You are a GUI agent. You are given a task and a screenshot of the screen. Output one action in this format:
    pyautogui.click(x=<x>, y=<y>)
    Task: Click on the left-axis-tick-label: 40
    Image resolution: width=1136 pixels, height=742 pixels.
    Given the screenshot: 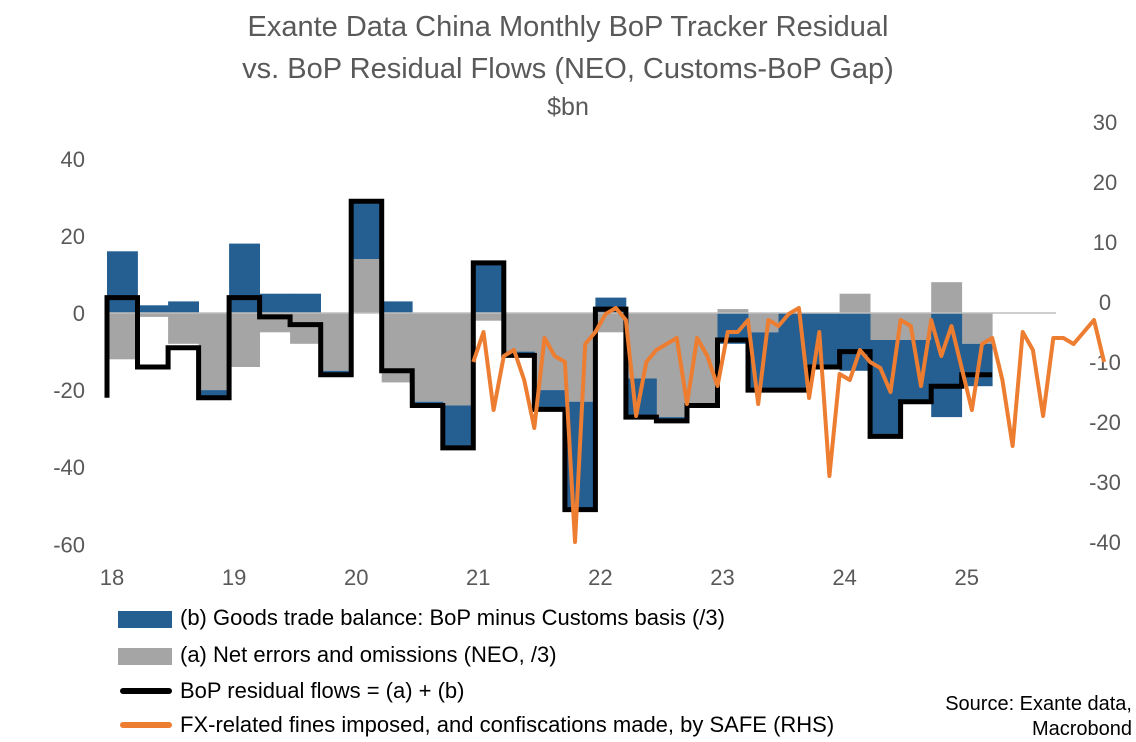 What is the action you would take?
    pyautogui.click(x=73, y=159)
    